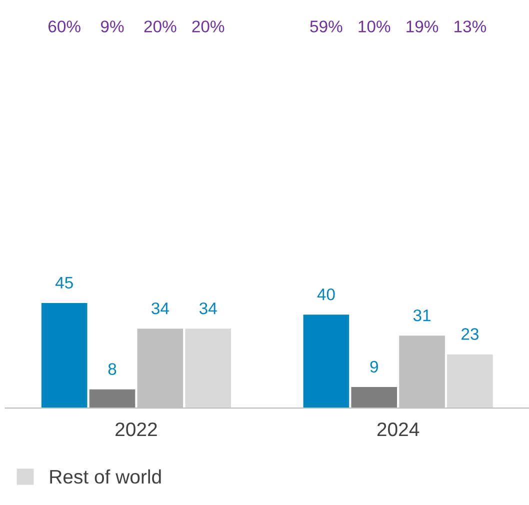 The image size is (529, 505). What do you see at coordinates (422, 26) in the screenshot?
I see `text: 19%` at bounding box center [422, 26].